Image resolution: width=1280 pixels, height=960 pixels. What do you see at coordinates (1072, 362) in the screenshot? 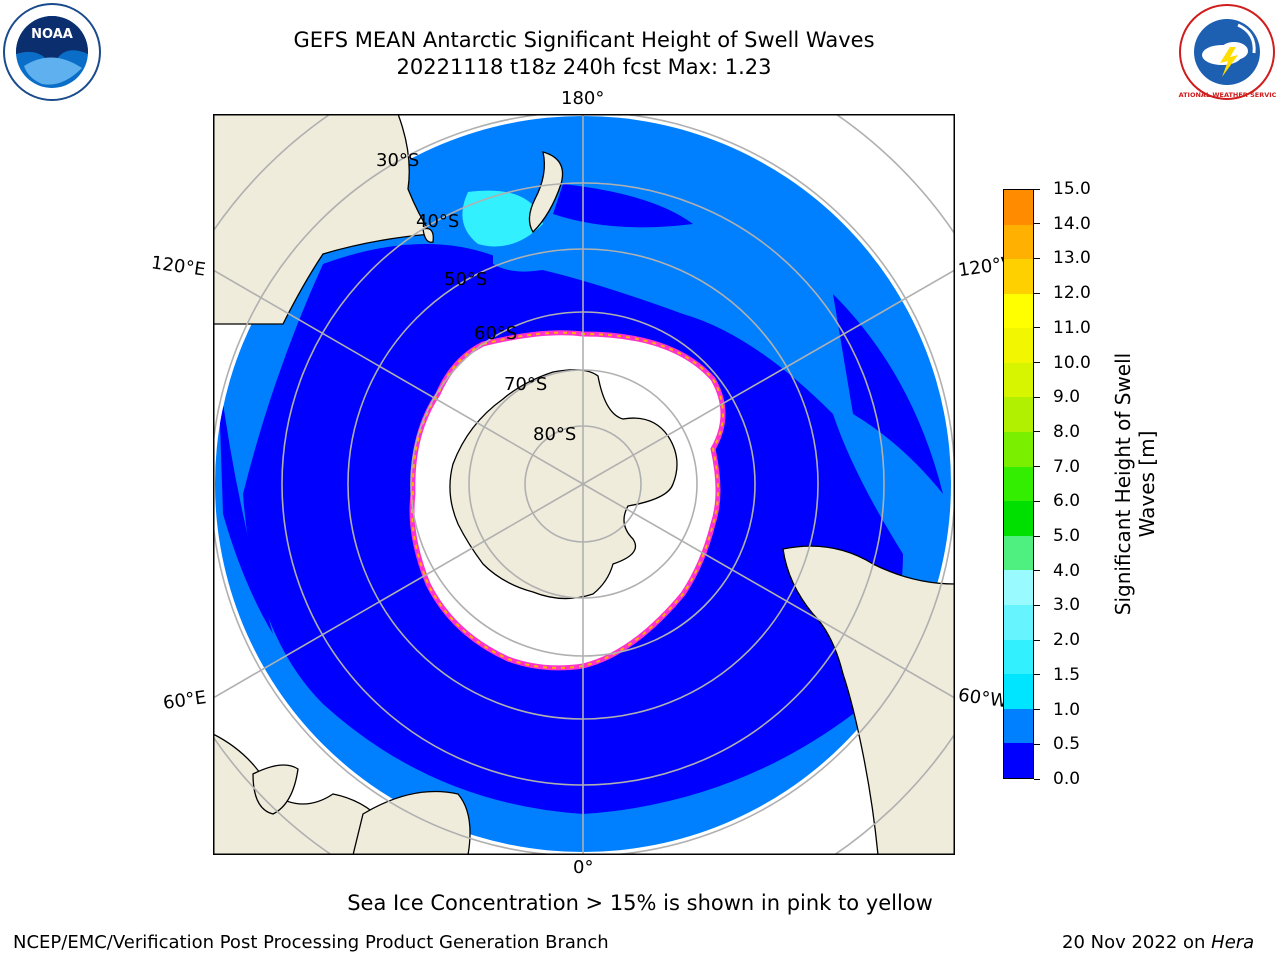
I see `colorbar-tick-label: 10.0` at bounding box center [1072, 362].